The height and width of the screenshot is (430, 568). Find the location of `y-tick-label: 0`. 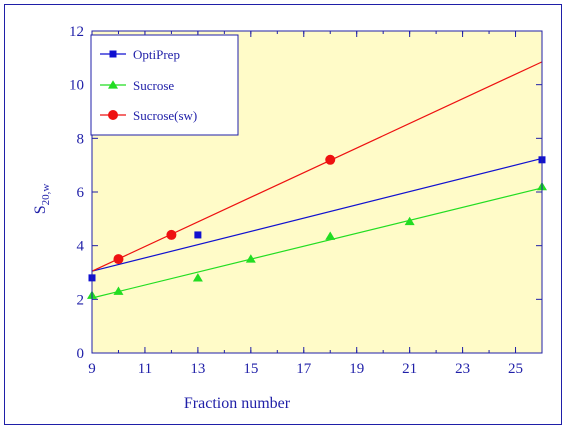

y-tick-label: 0 is located at coordinates (81, 354).